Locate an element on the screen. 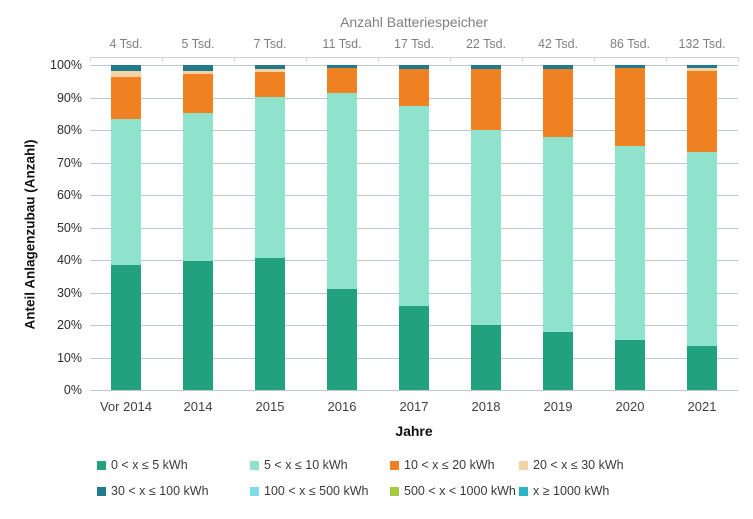 The width and height of the screenshot is (753, 519). x-category-label: 2019 is located at coordinates (558, 406).